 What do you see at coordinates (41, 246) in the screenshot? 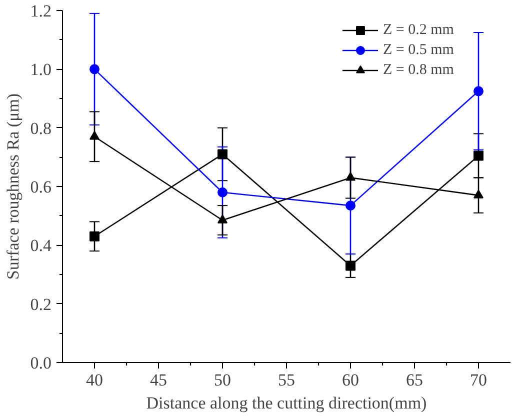
I see `y-tick-label: 0.4` at bounding box center [41, 246].